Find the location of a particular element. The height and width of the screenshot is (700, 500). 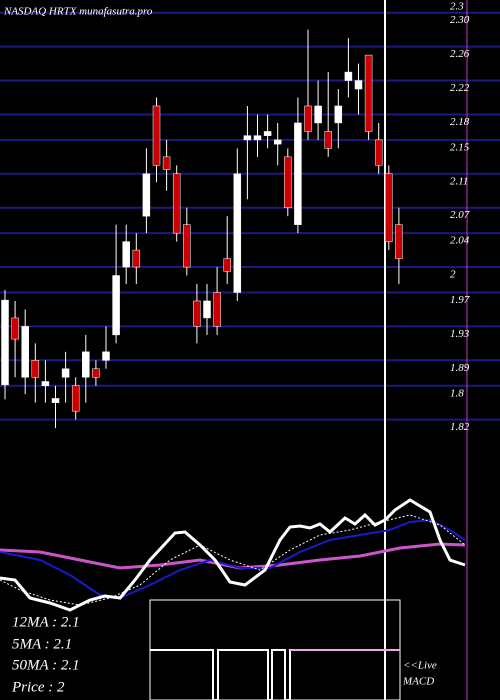

y-tick-label: 1.93 is located at coordinates (460, 334).